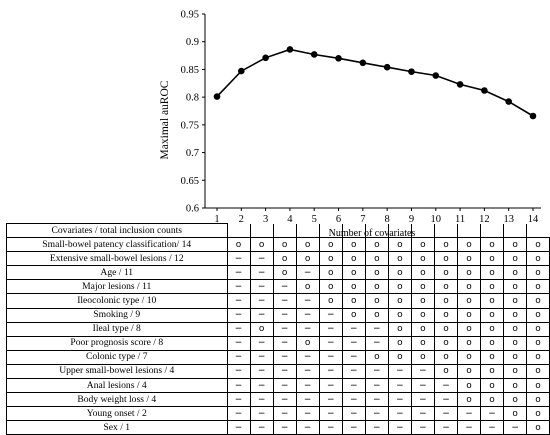  I want to click on covariate-label: Smoking / 9, so click(117, 315).